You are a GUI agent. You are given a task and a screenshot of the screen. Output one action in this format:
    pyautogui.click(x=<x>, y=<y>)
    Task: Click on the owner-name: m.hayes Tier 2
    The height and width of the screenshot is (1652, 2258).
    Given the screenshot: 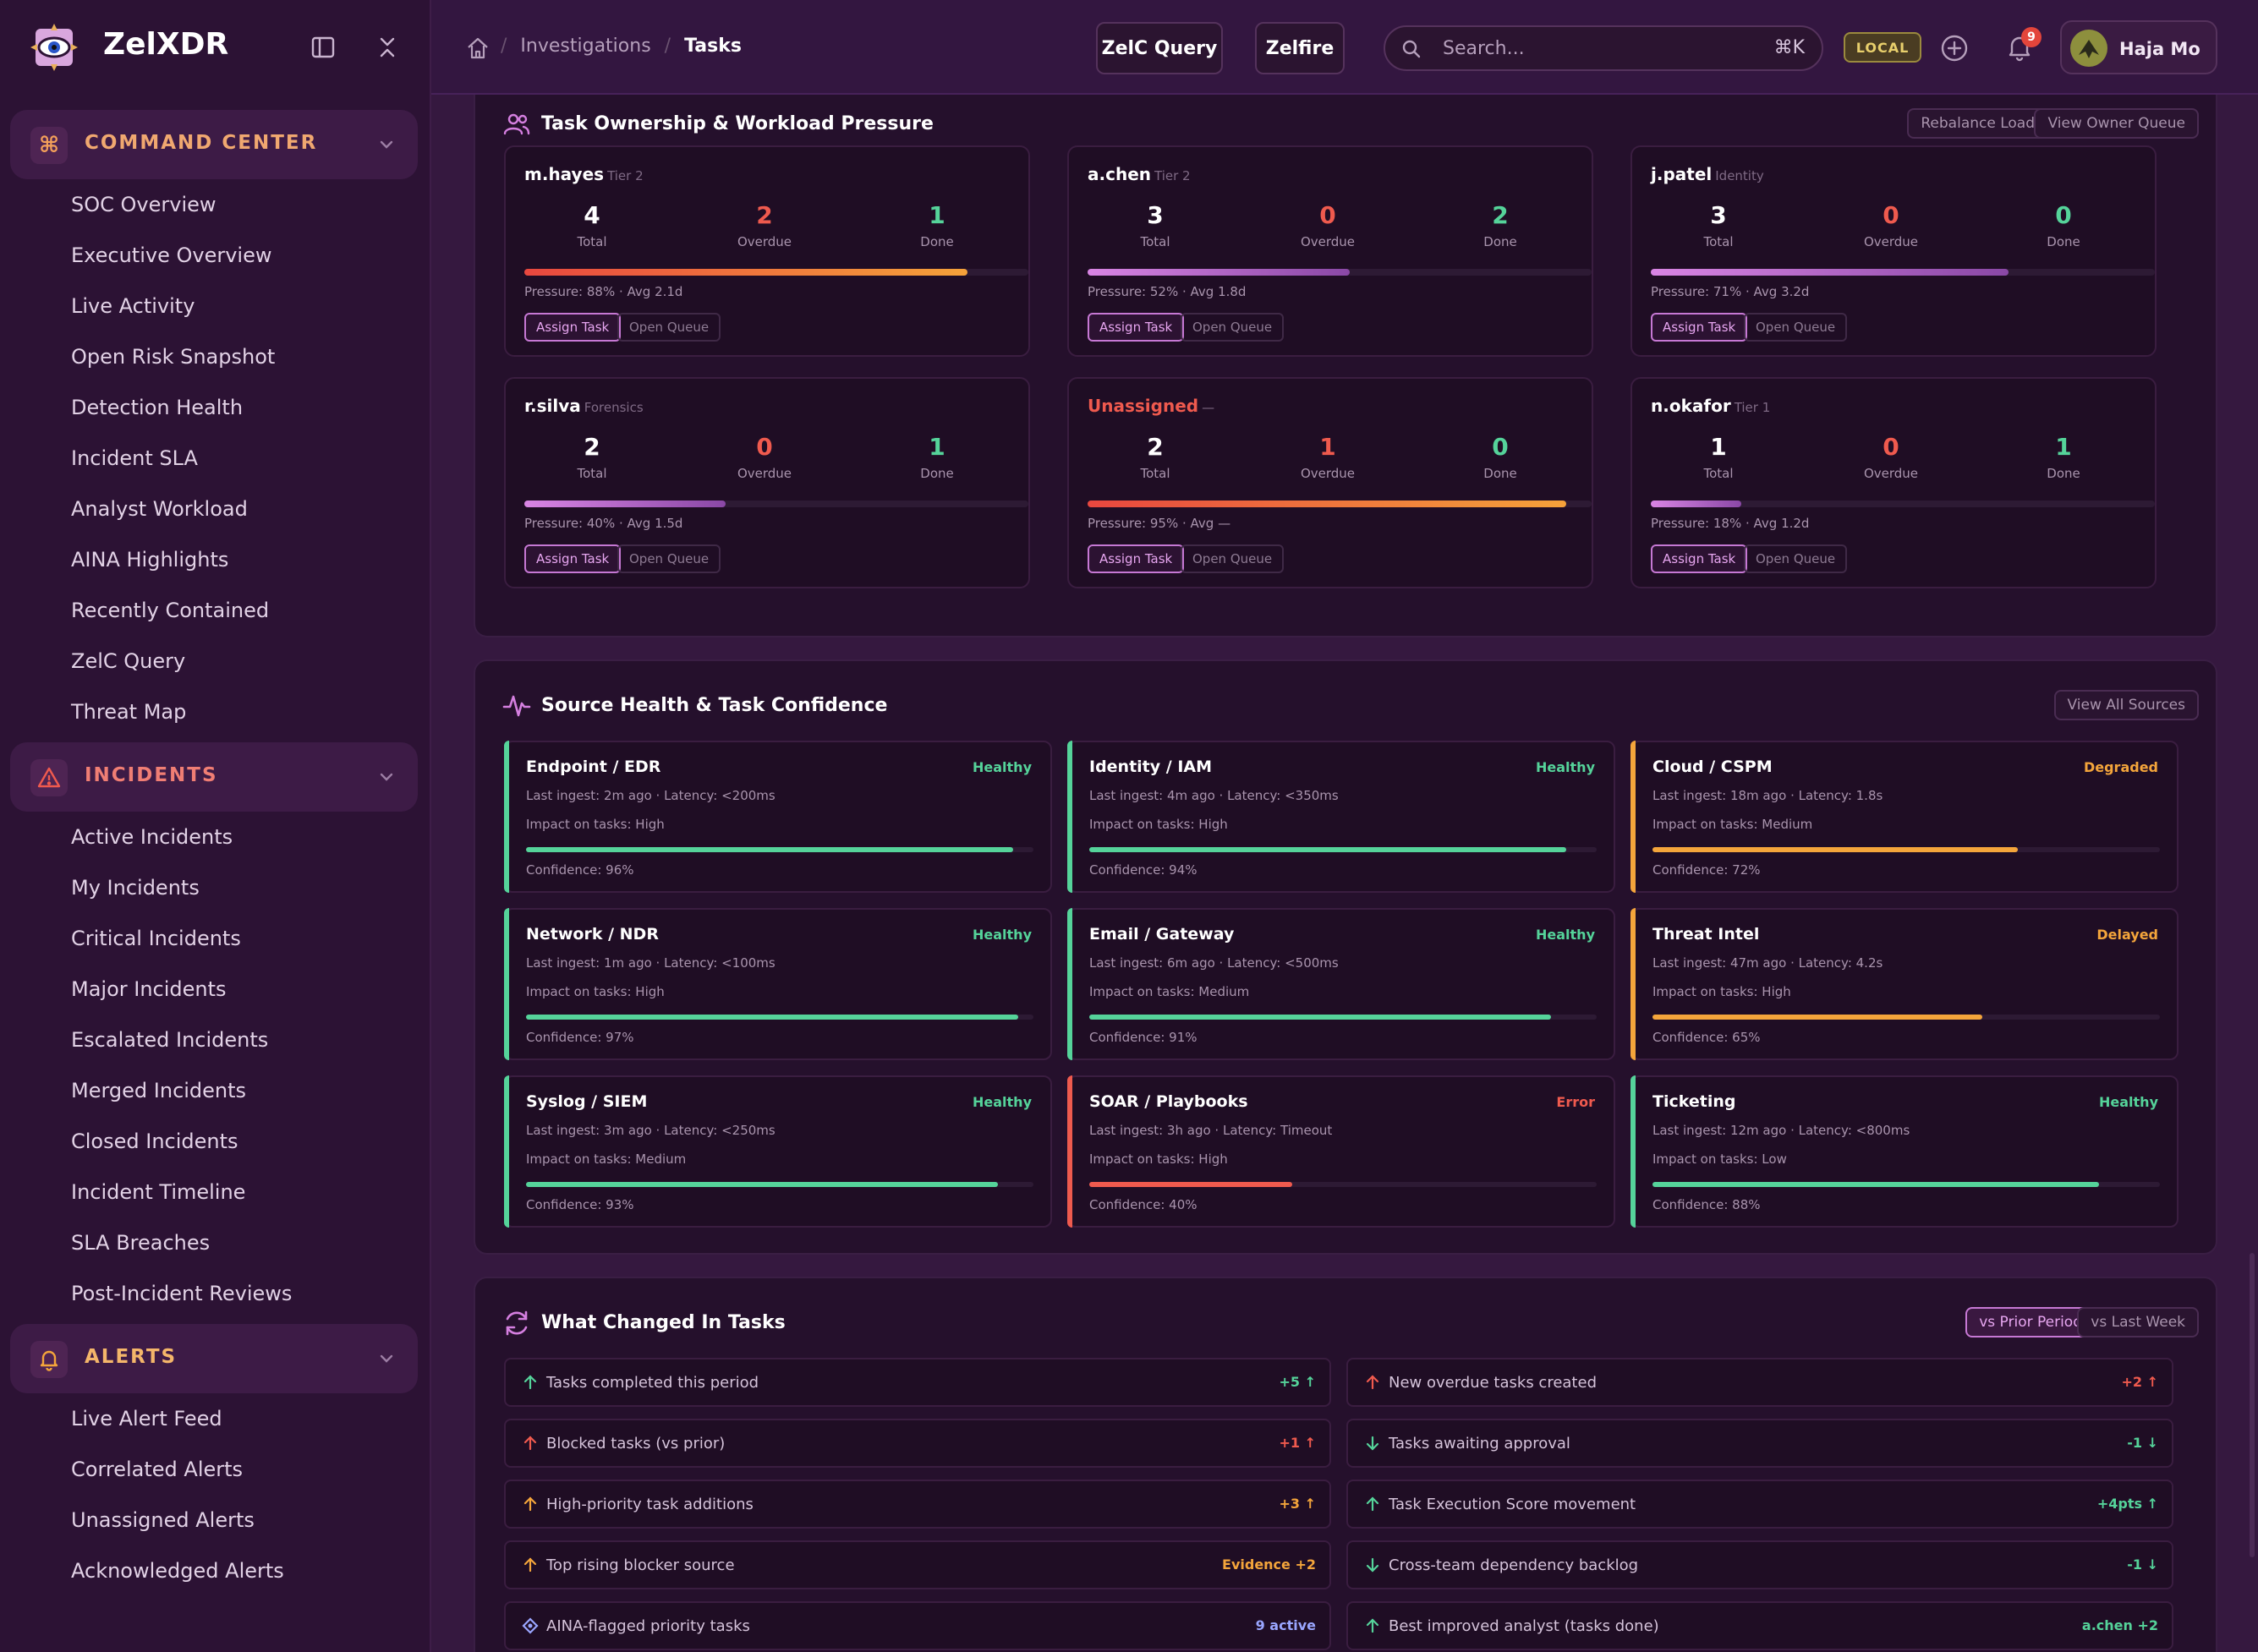 What is the action you would take?
    pyautogui.click(x=584, y=174)
    